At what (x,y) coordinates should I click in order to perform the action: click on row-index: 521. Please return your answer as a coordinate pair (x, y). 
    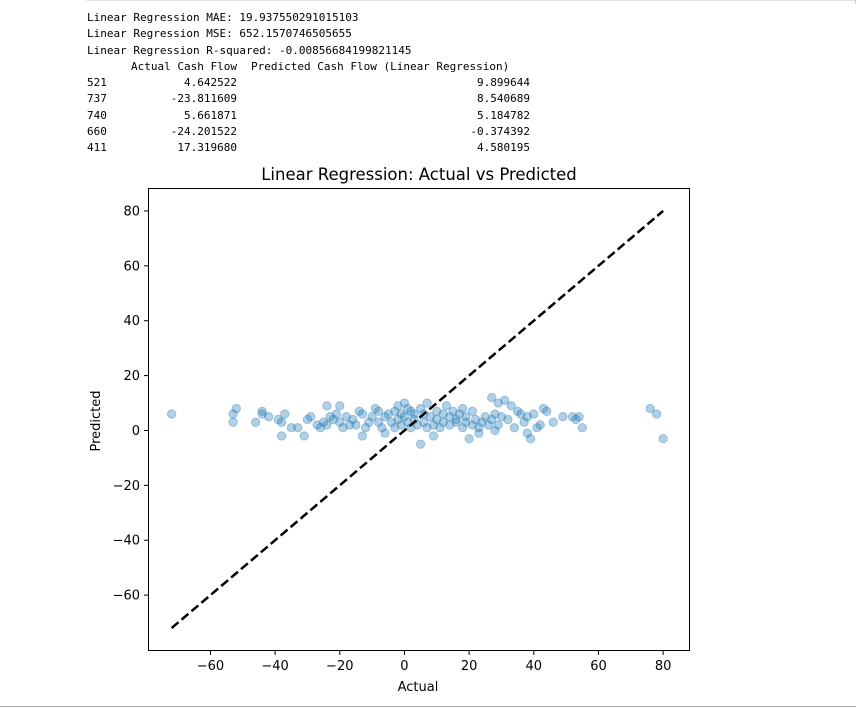
    Looking at the image, I should click on (97, 83).